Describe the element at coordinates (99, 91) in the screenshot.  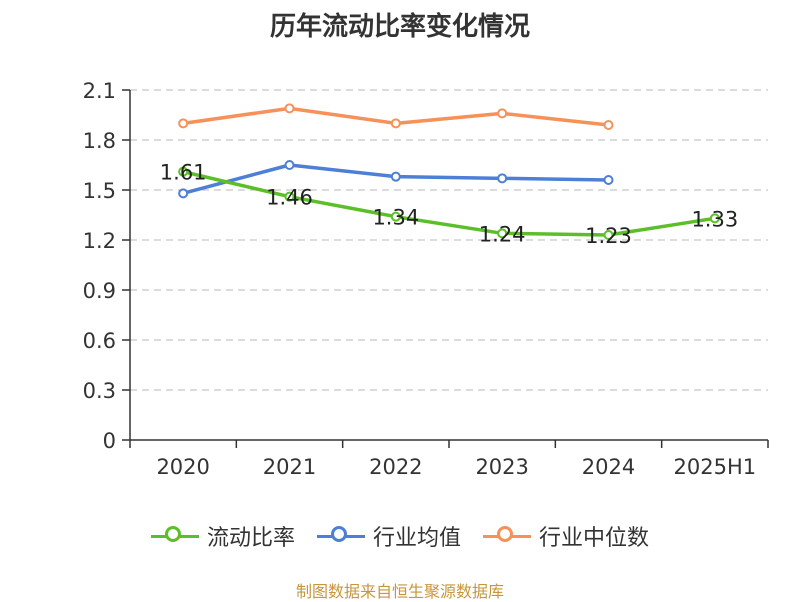
I see `y-tick-label: 2.1` at that location.